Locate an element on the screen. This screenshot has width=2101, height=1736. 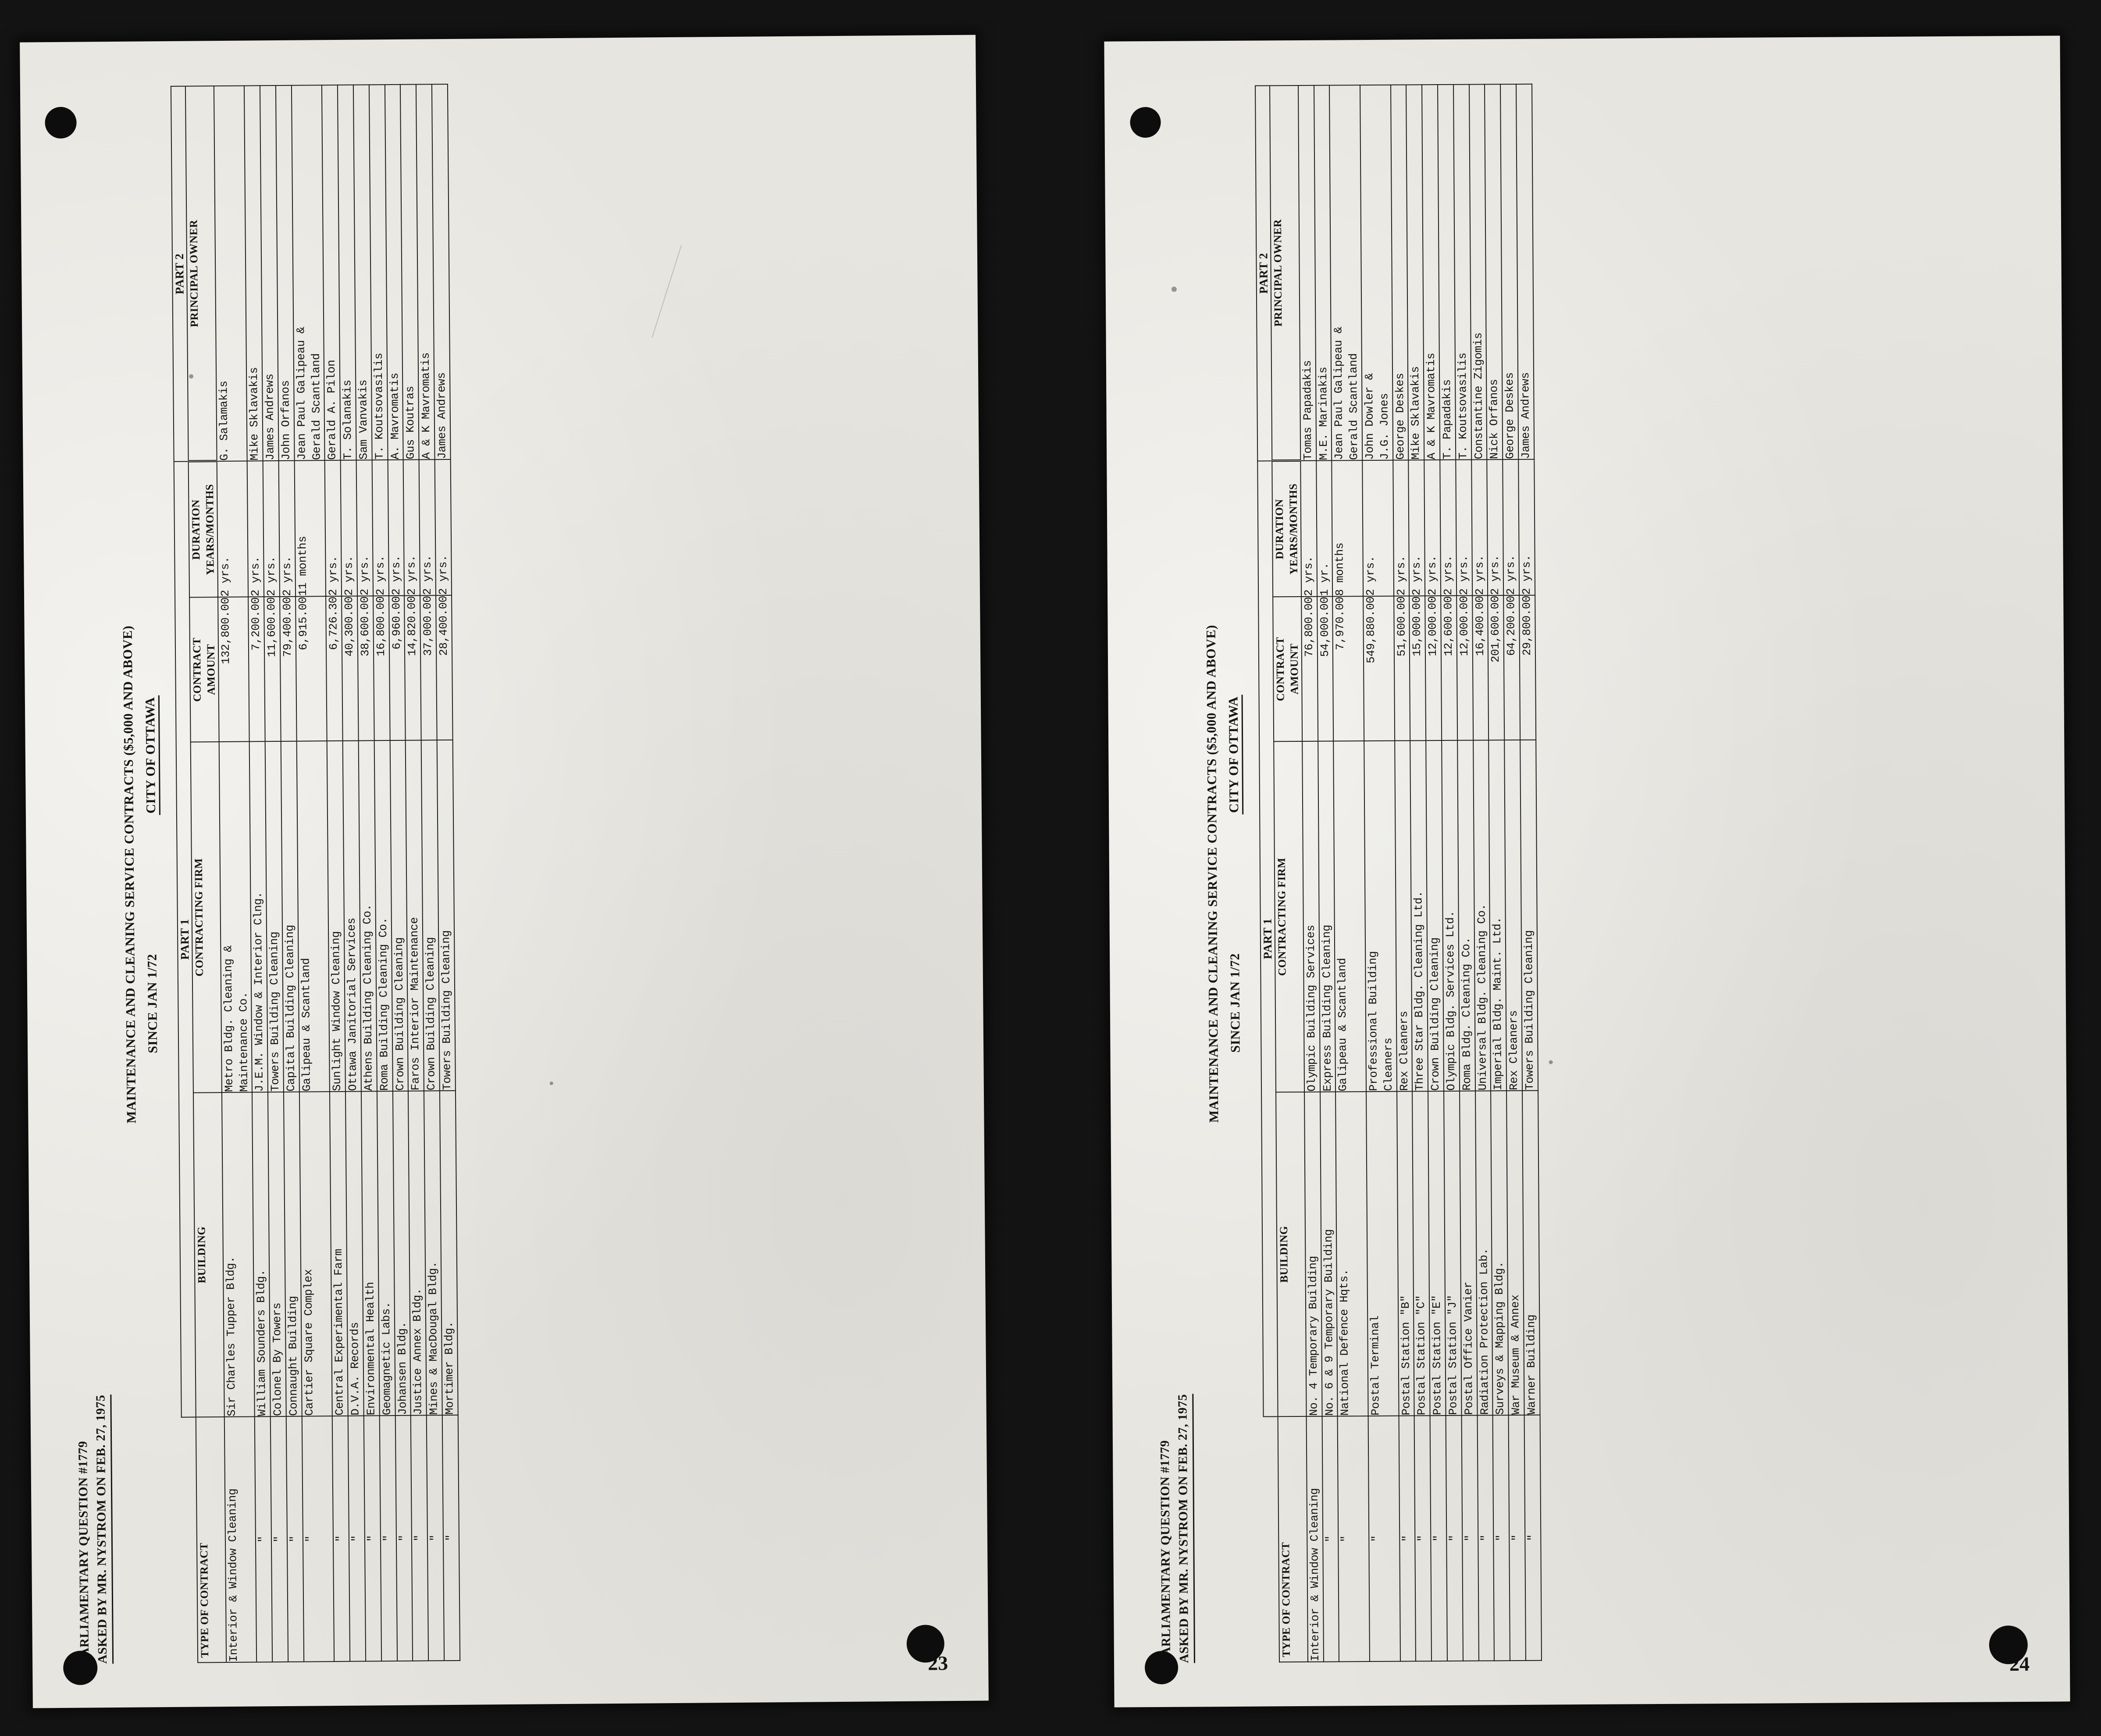
cell-contracting-firm: Rex Cleaners is located at coordinates (1403, 916).